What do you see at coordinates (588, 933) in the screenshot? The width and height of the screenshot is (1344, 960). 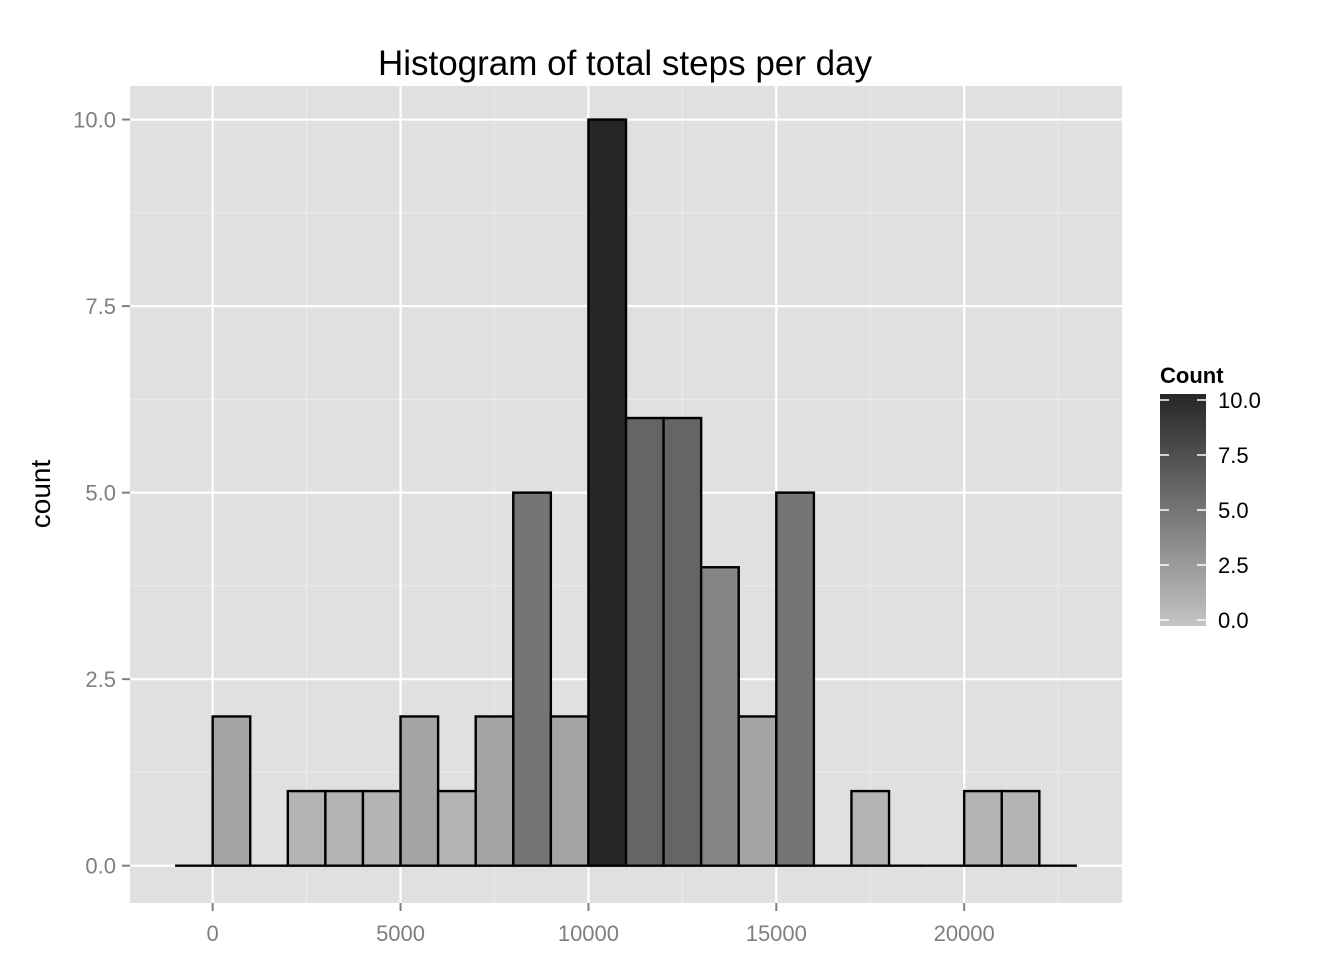 I see `x-tick-label: 10000` at bounding box center [588, 933].